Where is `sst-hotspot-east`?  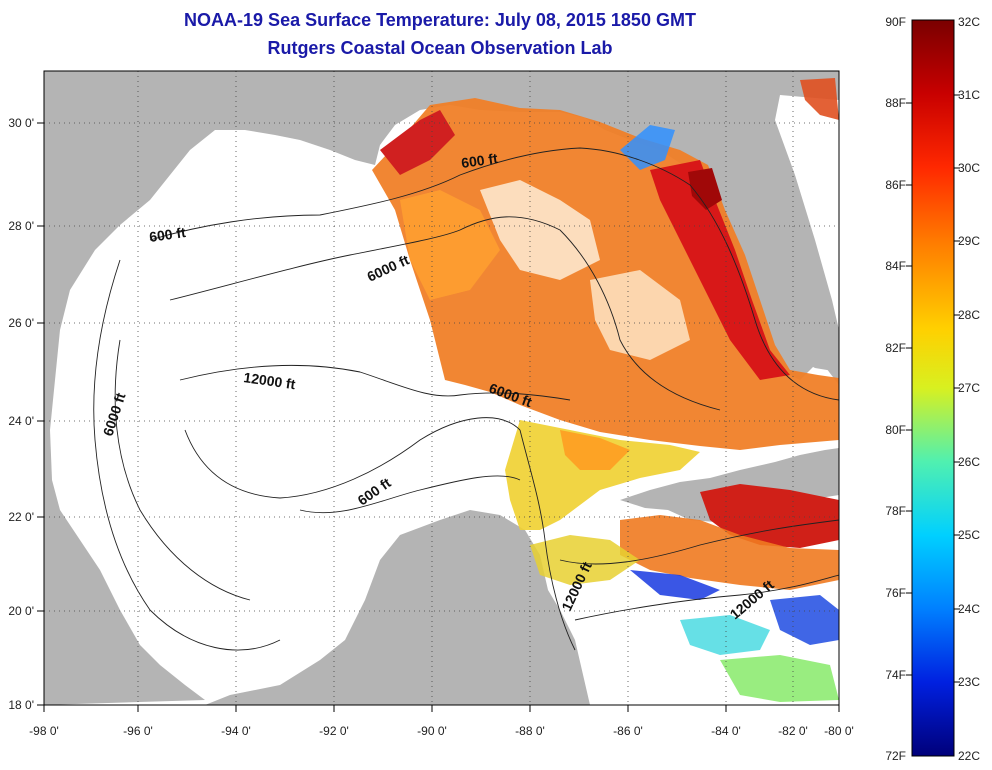
sst-hotspot-east is located at coordinates (720, 270).